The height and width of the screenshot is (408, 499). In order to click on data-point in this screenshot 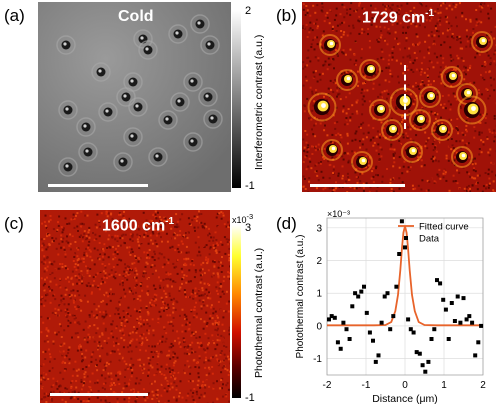, I will do `click(425, 372)`.